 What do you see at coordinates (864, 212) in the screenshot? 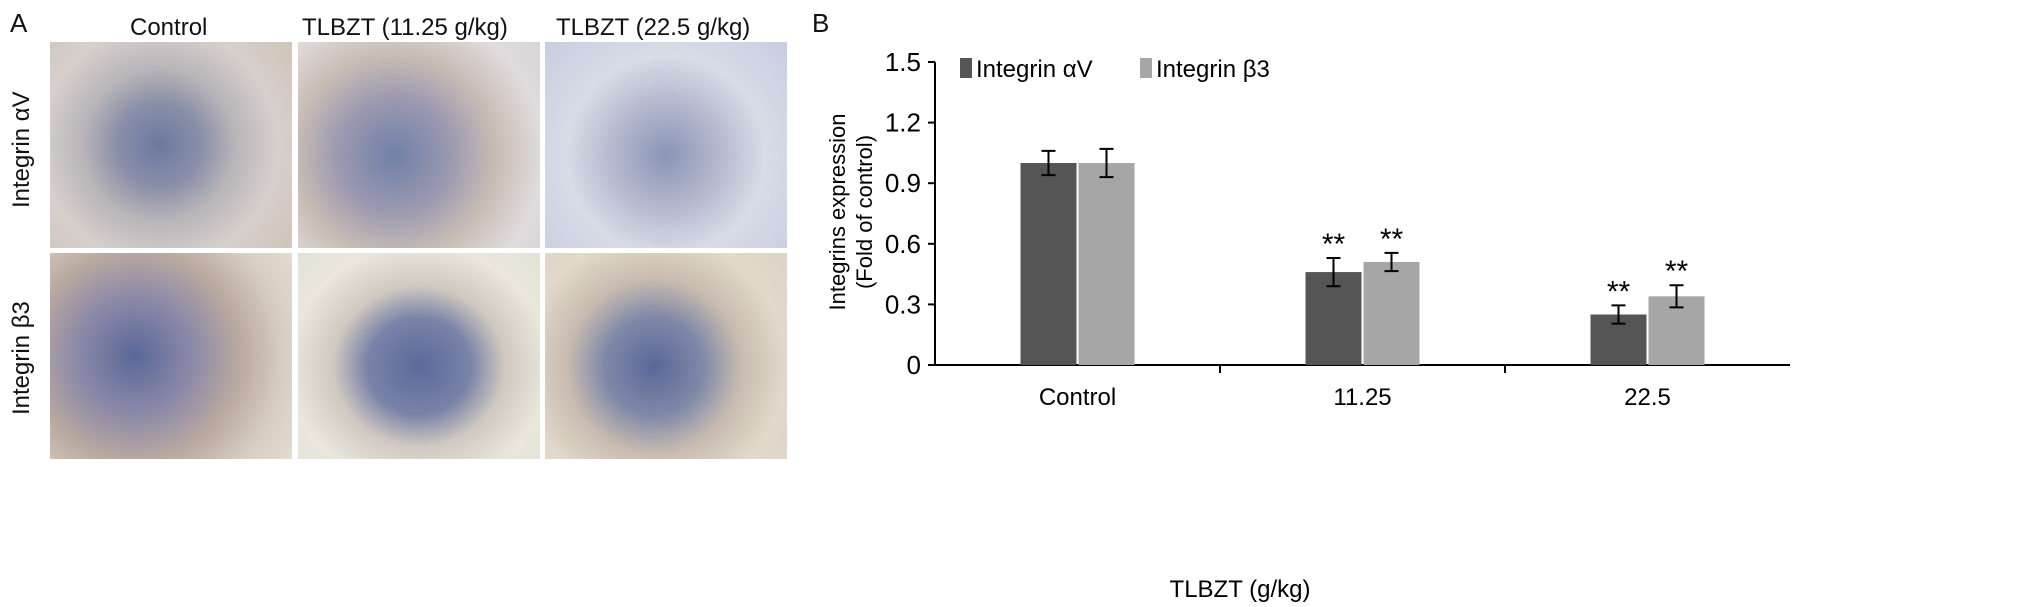
I see `y-axis-label-line2: (Fold of control)` at bounding box center [864, 212].